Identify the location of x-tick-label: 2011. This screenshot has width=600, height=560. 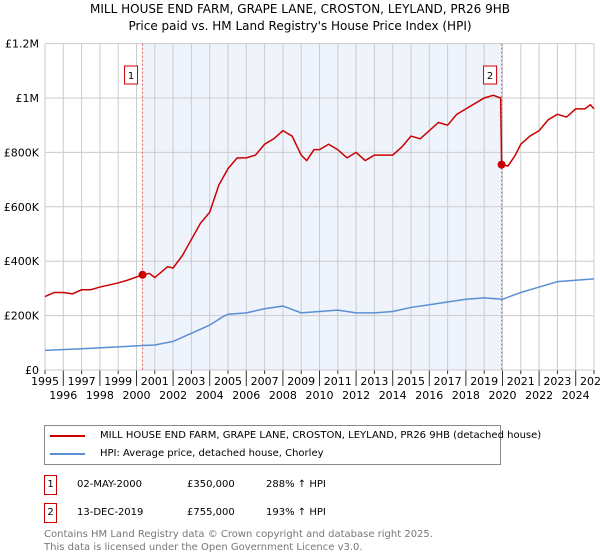
(338, 381).